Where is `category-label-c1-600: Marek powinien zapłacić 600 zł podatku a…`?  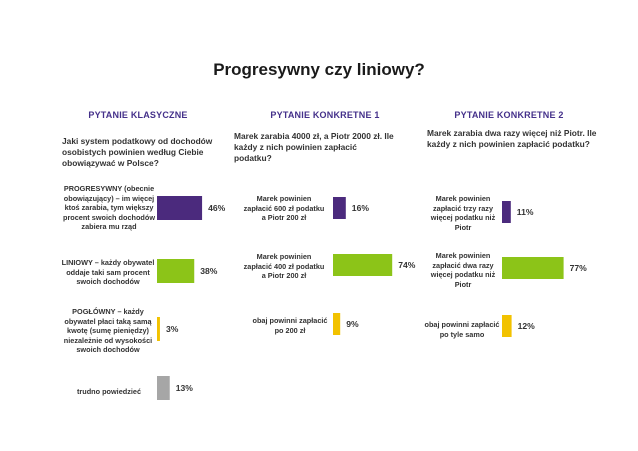 category-label-c1-600: Marek powinien zapłacić 600 zł podatku a… is located at coordinates (284, 208).